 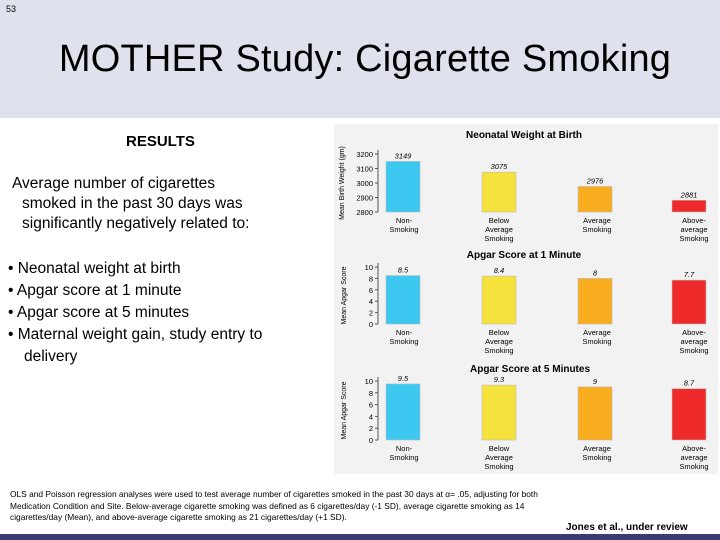 I want to click on data-label: 8.7, so click(x=689, y=383).